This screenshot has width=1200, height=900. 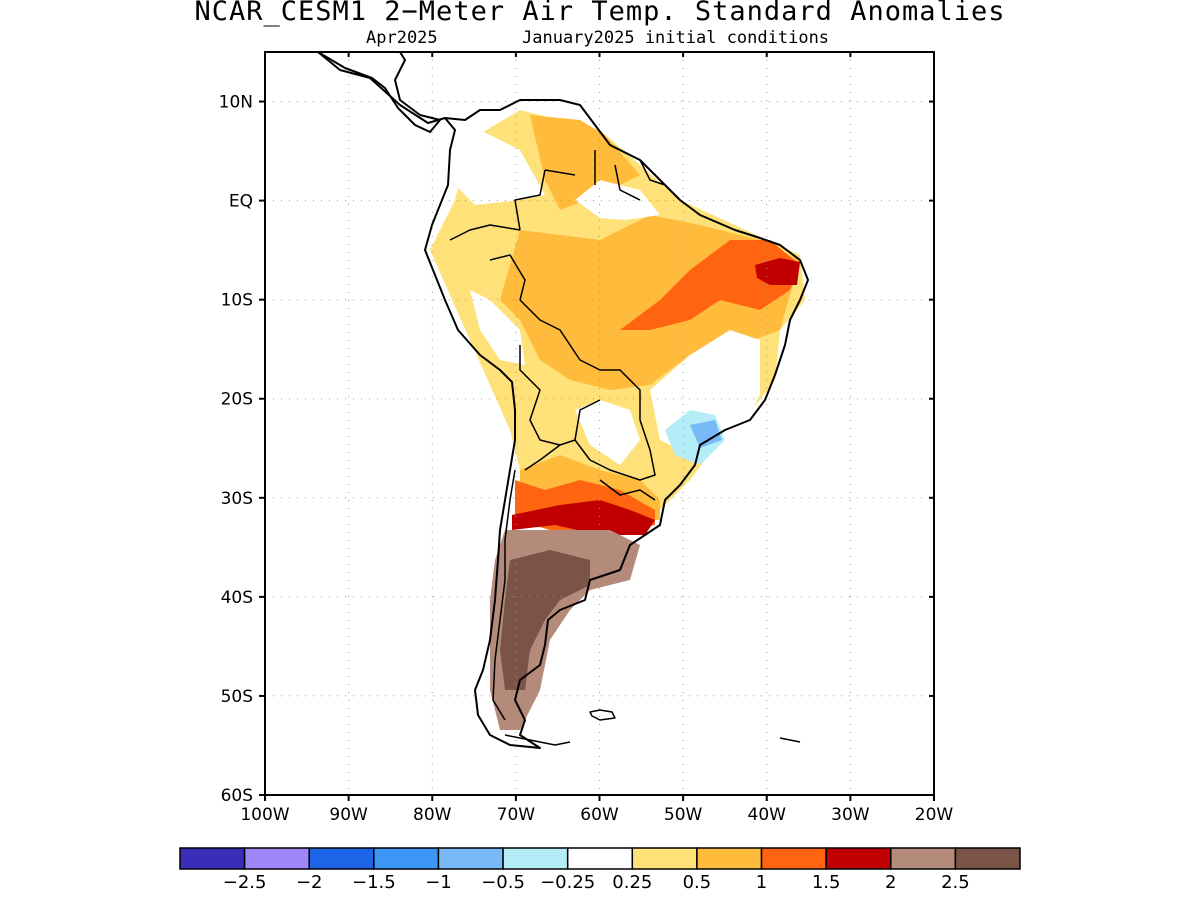 I want to click on neutral-region-paraguay, so click(x=607, y=432).